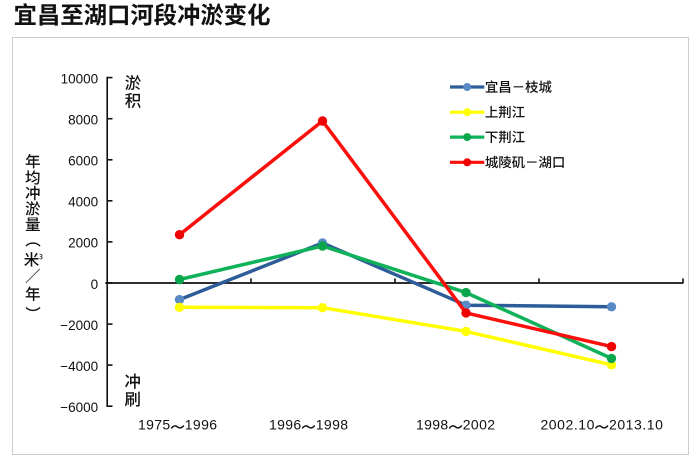 This screenshot has width=699, height=471. What do you see at coordinates (154, 425) in the screenshot?
I see `svg-text: 1975` at bounding box center [154, 425].